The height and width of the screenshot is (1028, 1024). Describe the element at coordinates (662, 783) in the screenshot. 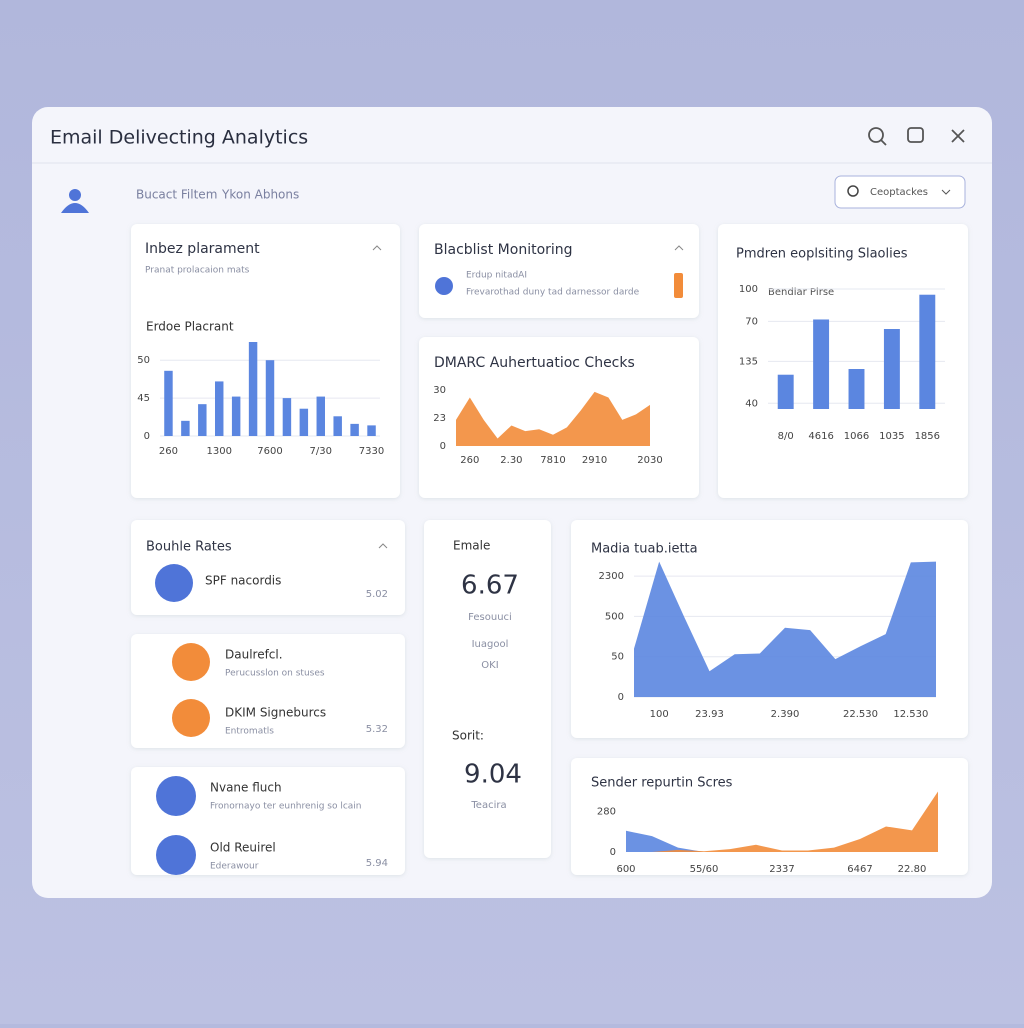

I see `card-title: Sender repurtin Scres` at that location.